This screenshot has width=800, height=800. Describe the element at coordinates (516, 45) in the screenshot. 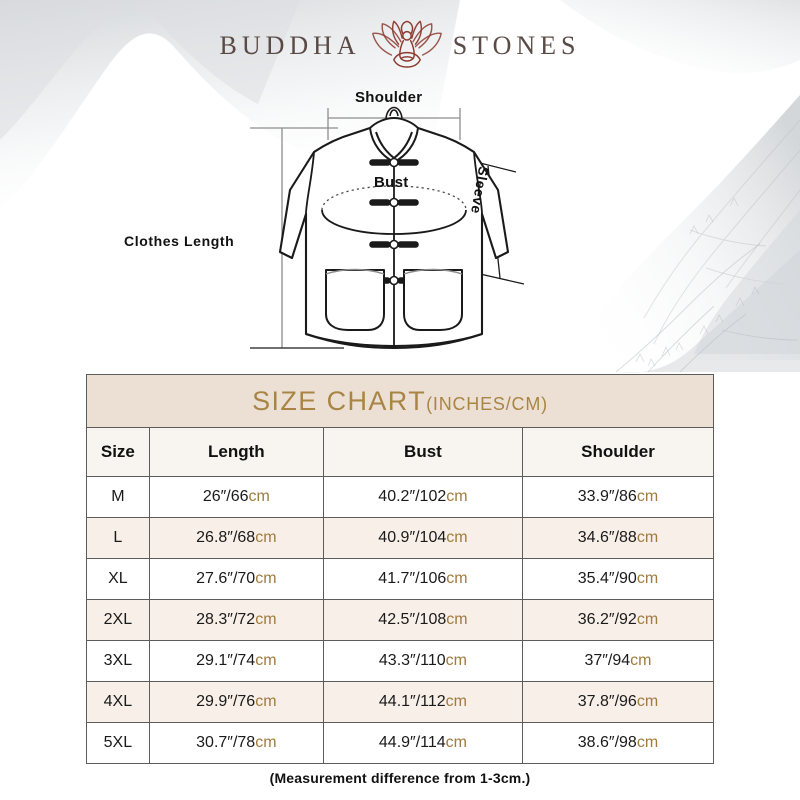

I see `brand-word-right: STONES` at that location.